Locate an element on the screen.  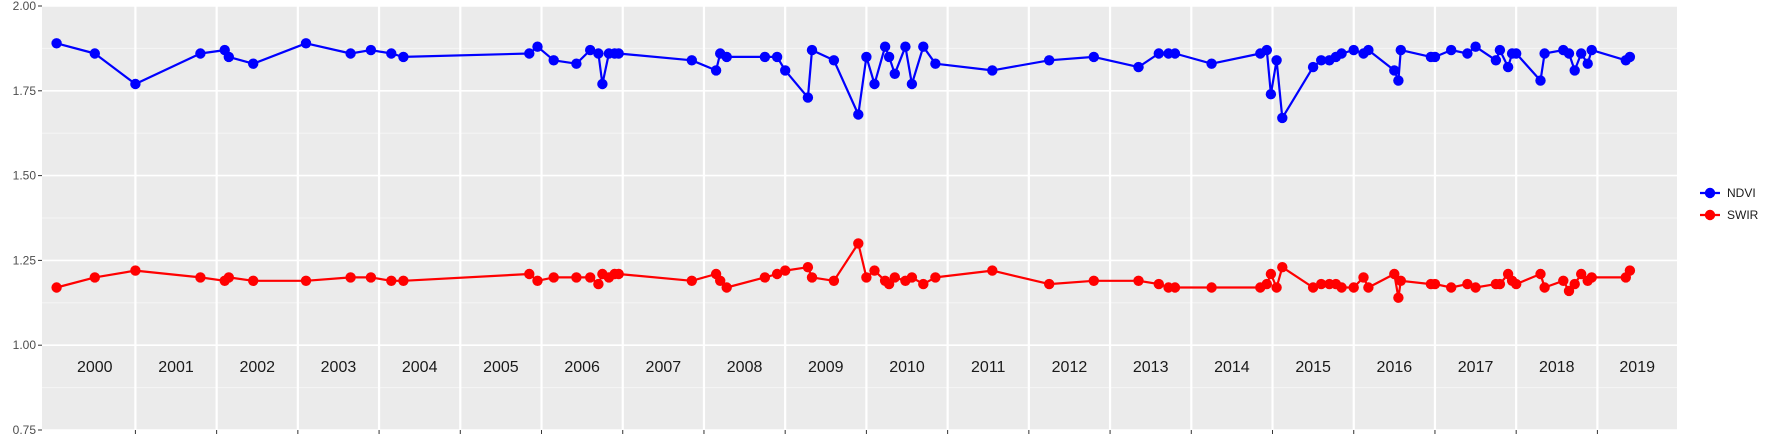
year-label: 2011 is located at coordinates (988, 367).